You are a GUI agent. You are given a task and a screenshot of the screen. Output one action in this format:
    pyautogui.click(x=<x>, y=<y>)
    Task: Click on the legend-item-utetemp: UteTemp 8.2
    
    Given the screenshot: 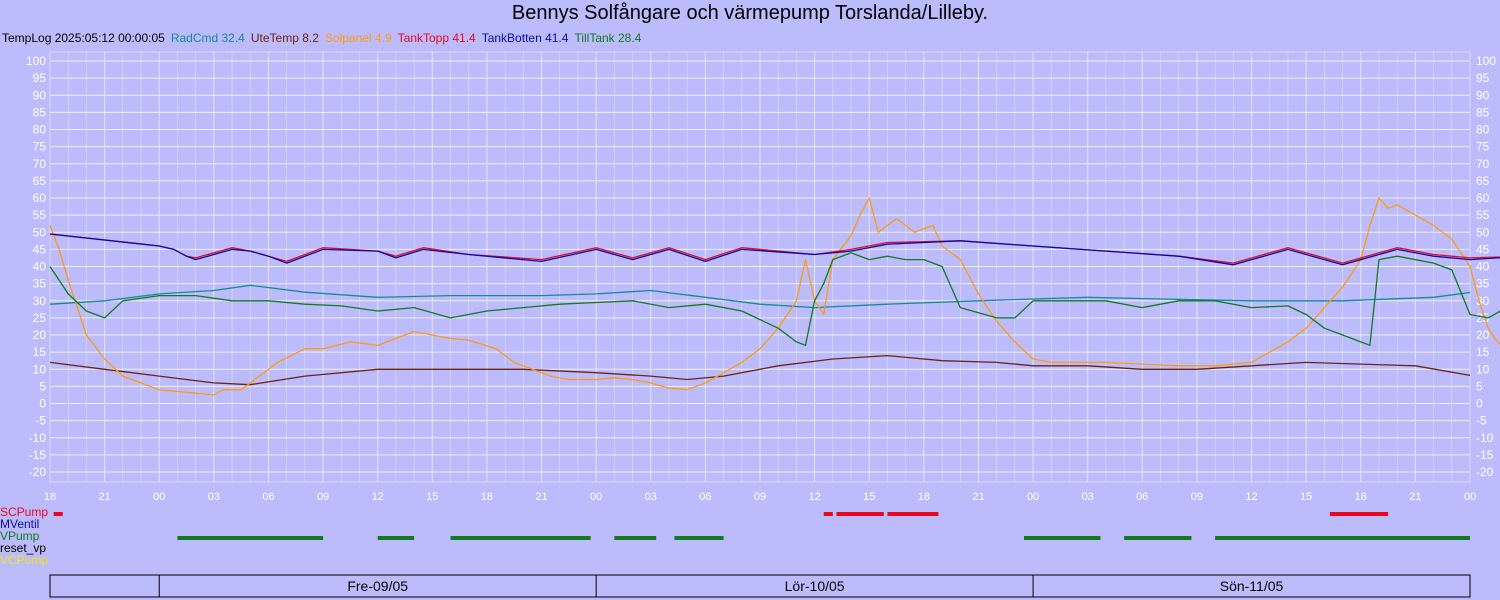 What is the action you would take?
    pyautogui.click(x=284, y=38)
    